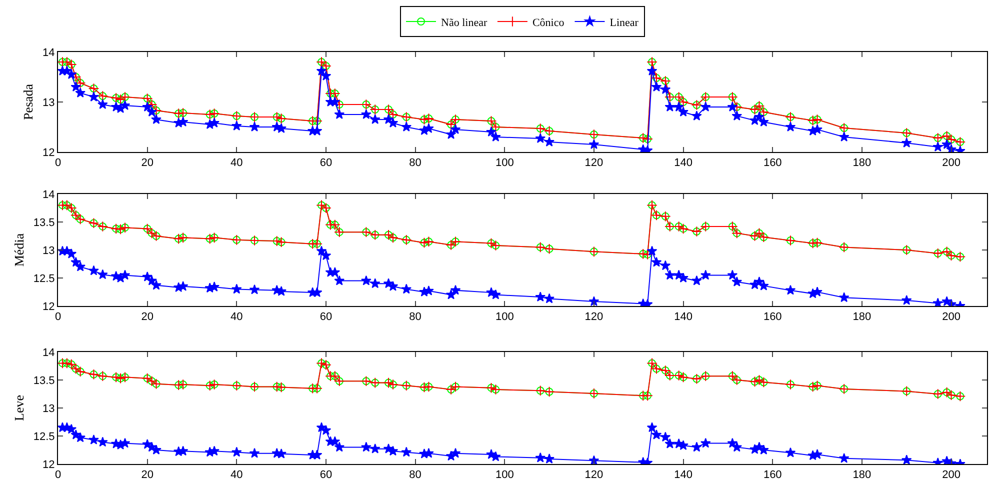 The height and width of the screenshot is (482, 990). I want to click on y-axis-title: Leve, so click(18, 407).